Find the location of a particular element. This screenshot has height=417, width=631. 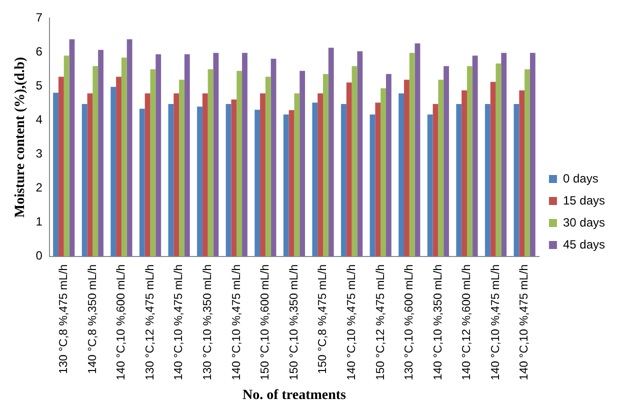

x-tick-label: 140 °C,10 %,350 mL/h is located at coordinates (438, 322).